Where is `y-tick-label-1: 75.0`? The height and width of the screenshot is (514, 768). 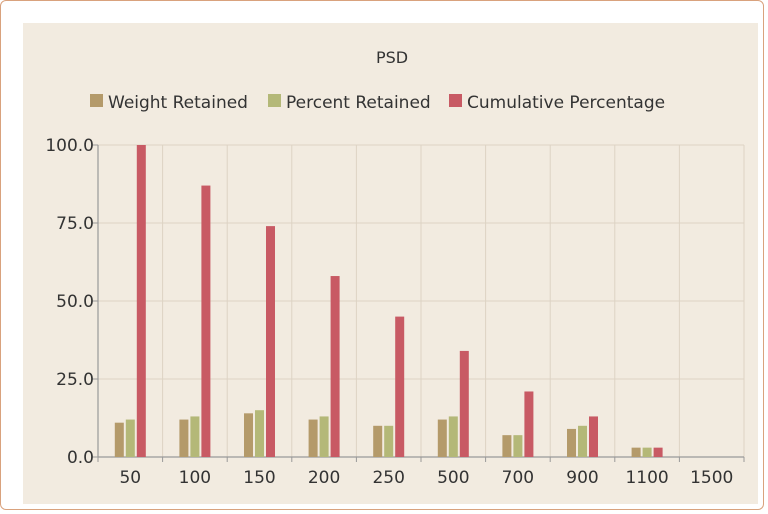
y-tick-label-1: 75.0 is located at coordinates (75, 224).